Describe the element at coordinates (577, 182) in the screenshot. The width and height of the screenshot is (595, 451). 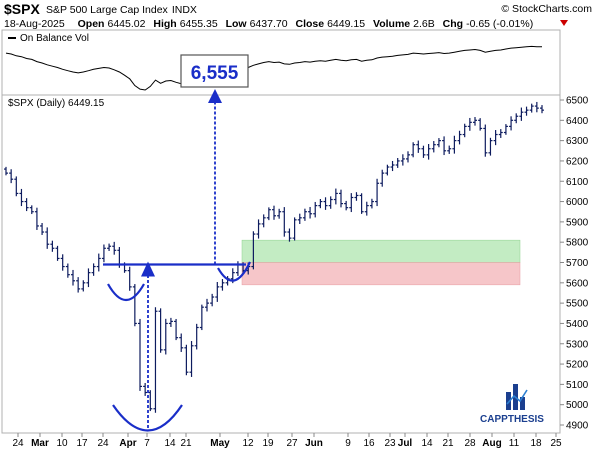
I see `y-tick-label: 6100` at that location.